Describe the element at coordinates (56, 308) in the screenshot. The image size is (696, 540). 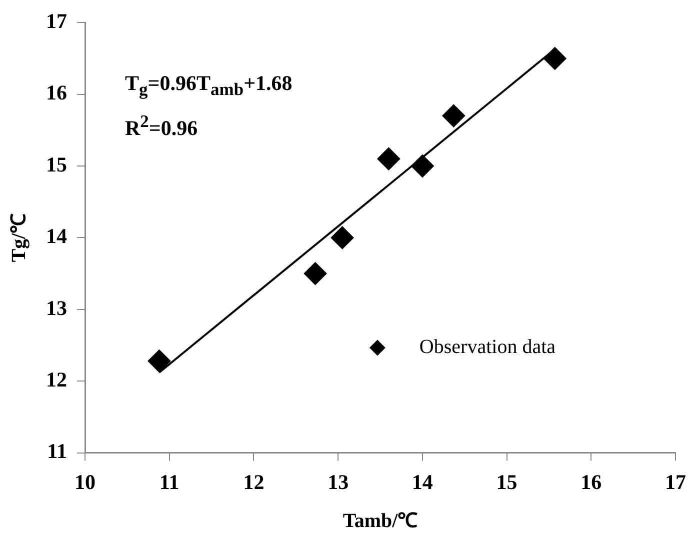
I see `y-tick-label: 13` at that location.